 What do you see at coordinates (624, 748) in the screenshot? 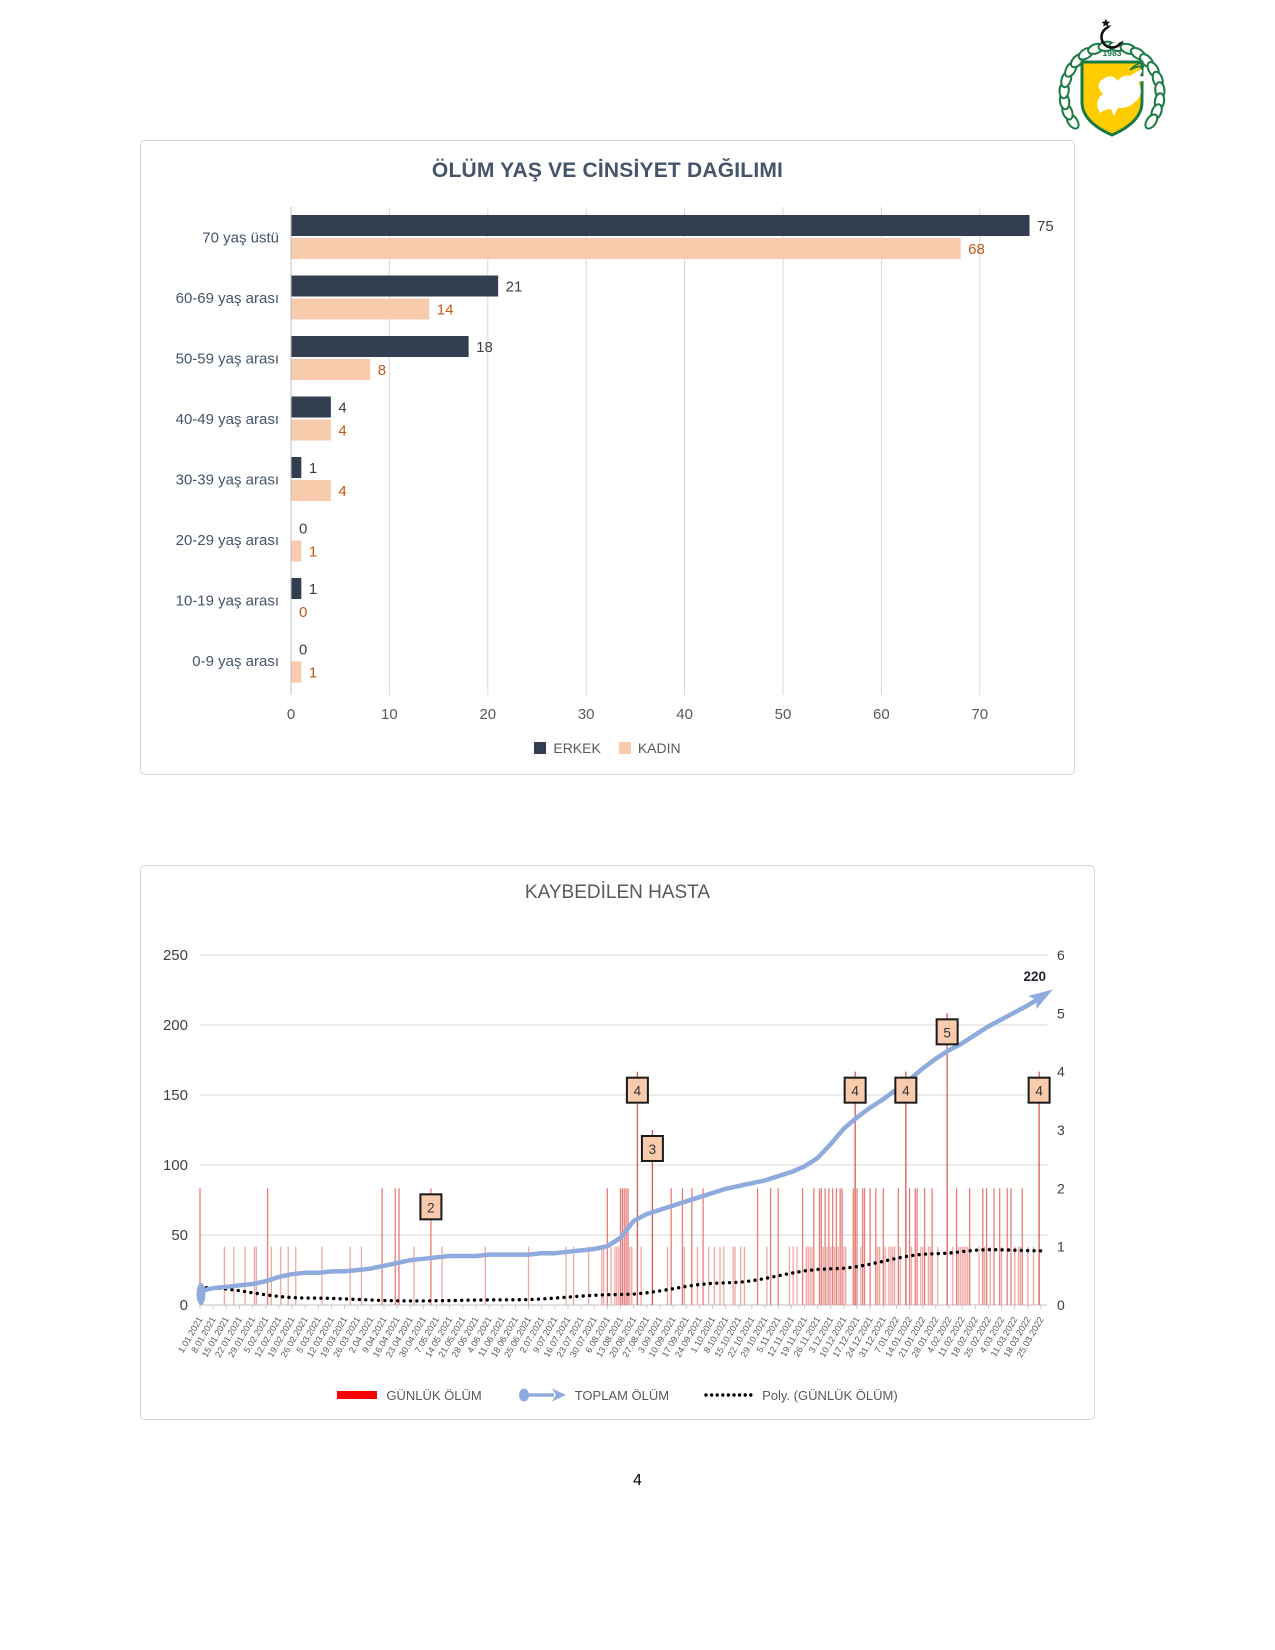
I see `kadin-swatch-icon` at bounding box center [624, 748].